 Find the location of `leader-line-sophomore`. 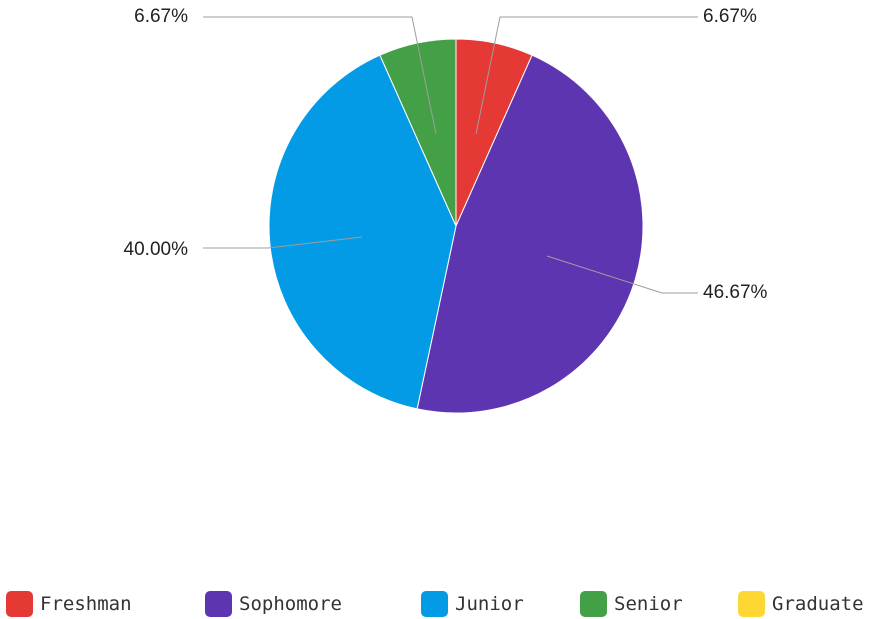

leader-line-sophomore is located at coordinates (622, 274).